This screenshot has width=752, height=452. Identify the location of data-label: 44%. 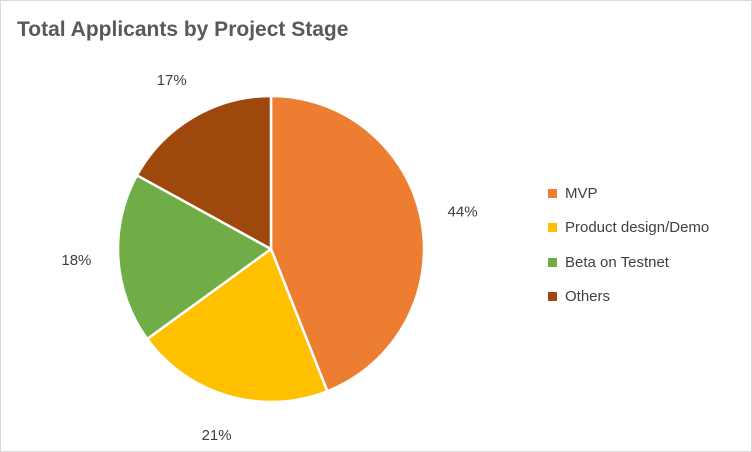
(463, 211).